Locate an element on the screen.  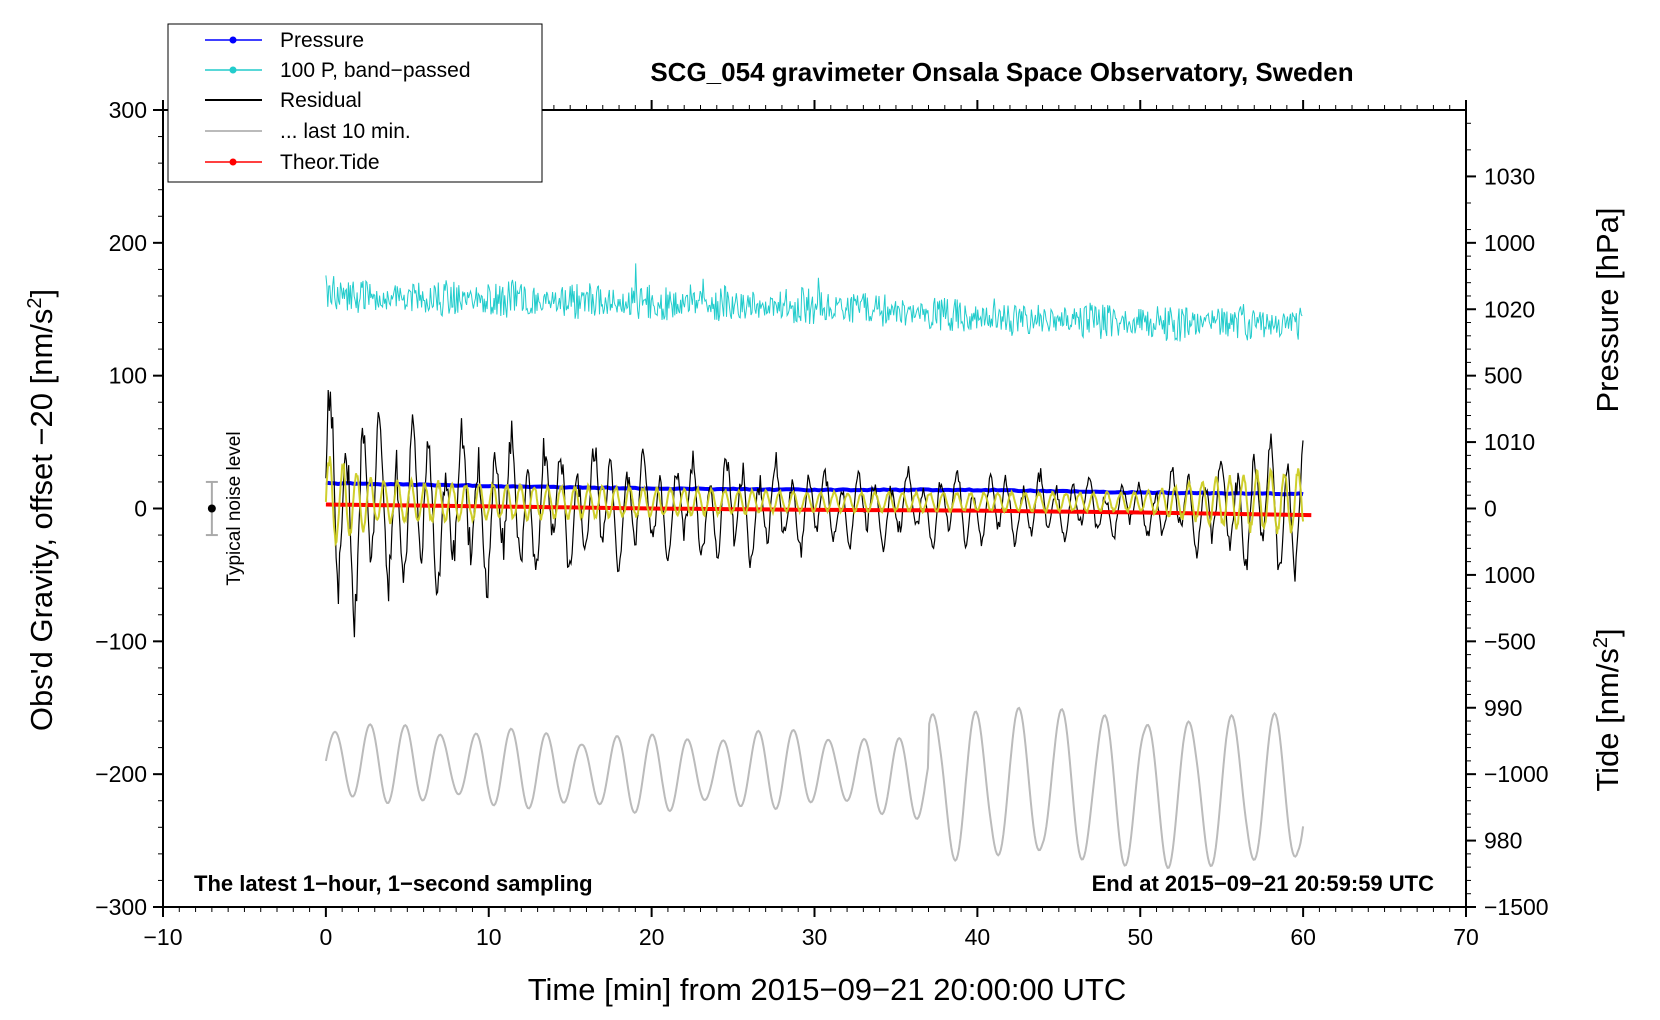
y-tick-label: 300 is located at coordinates (128, 110).